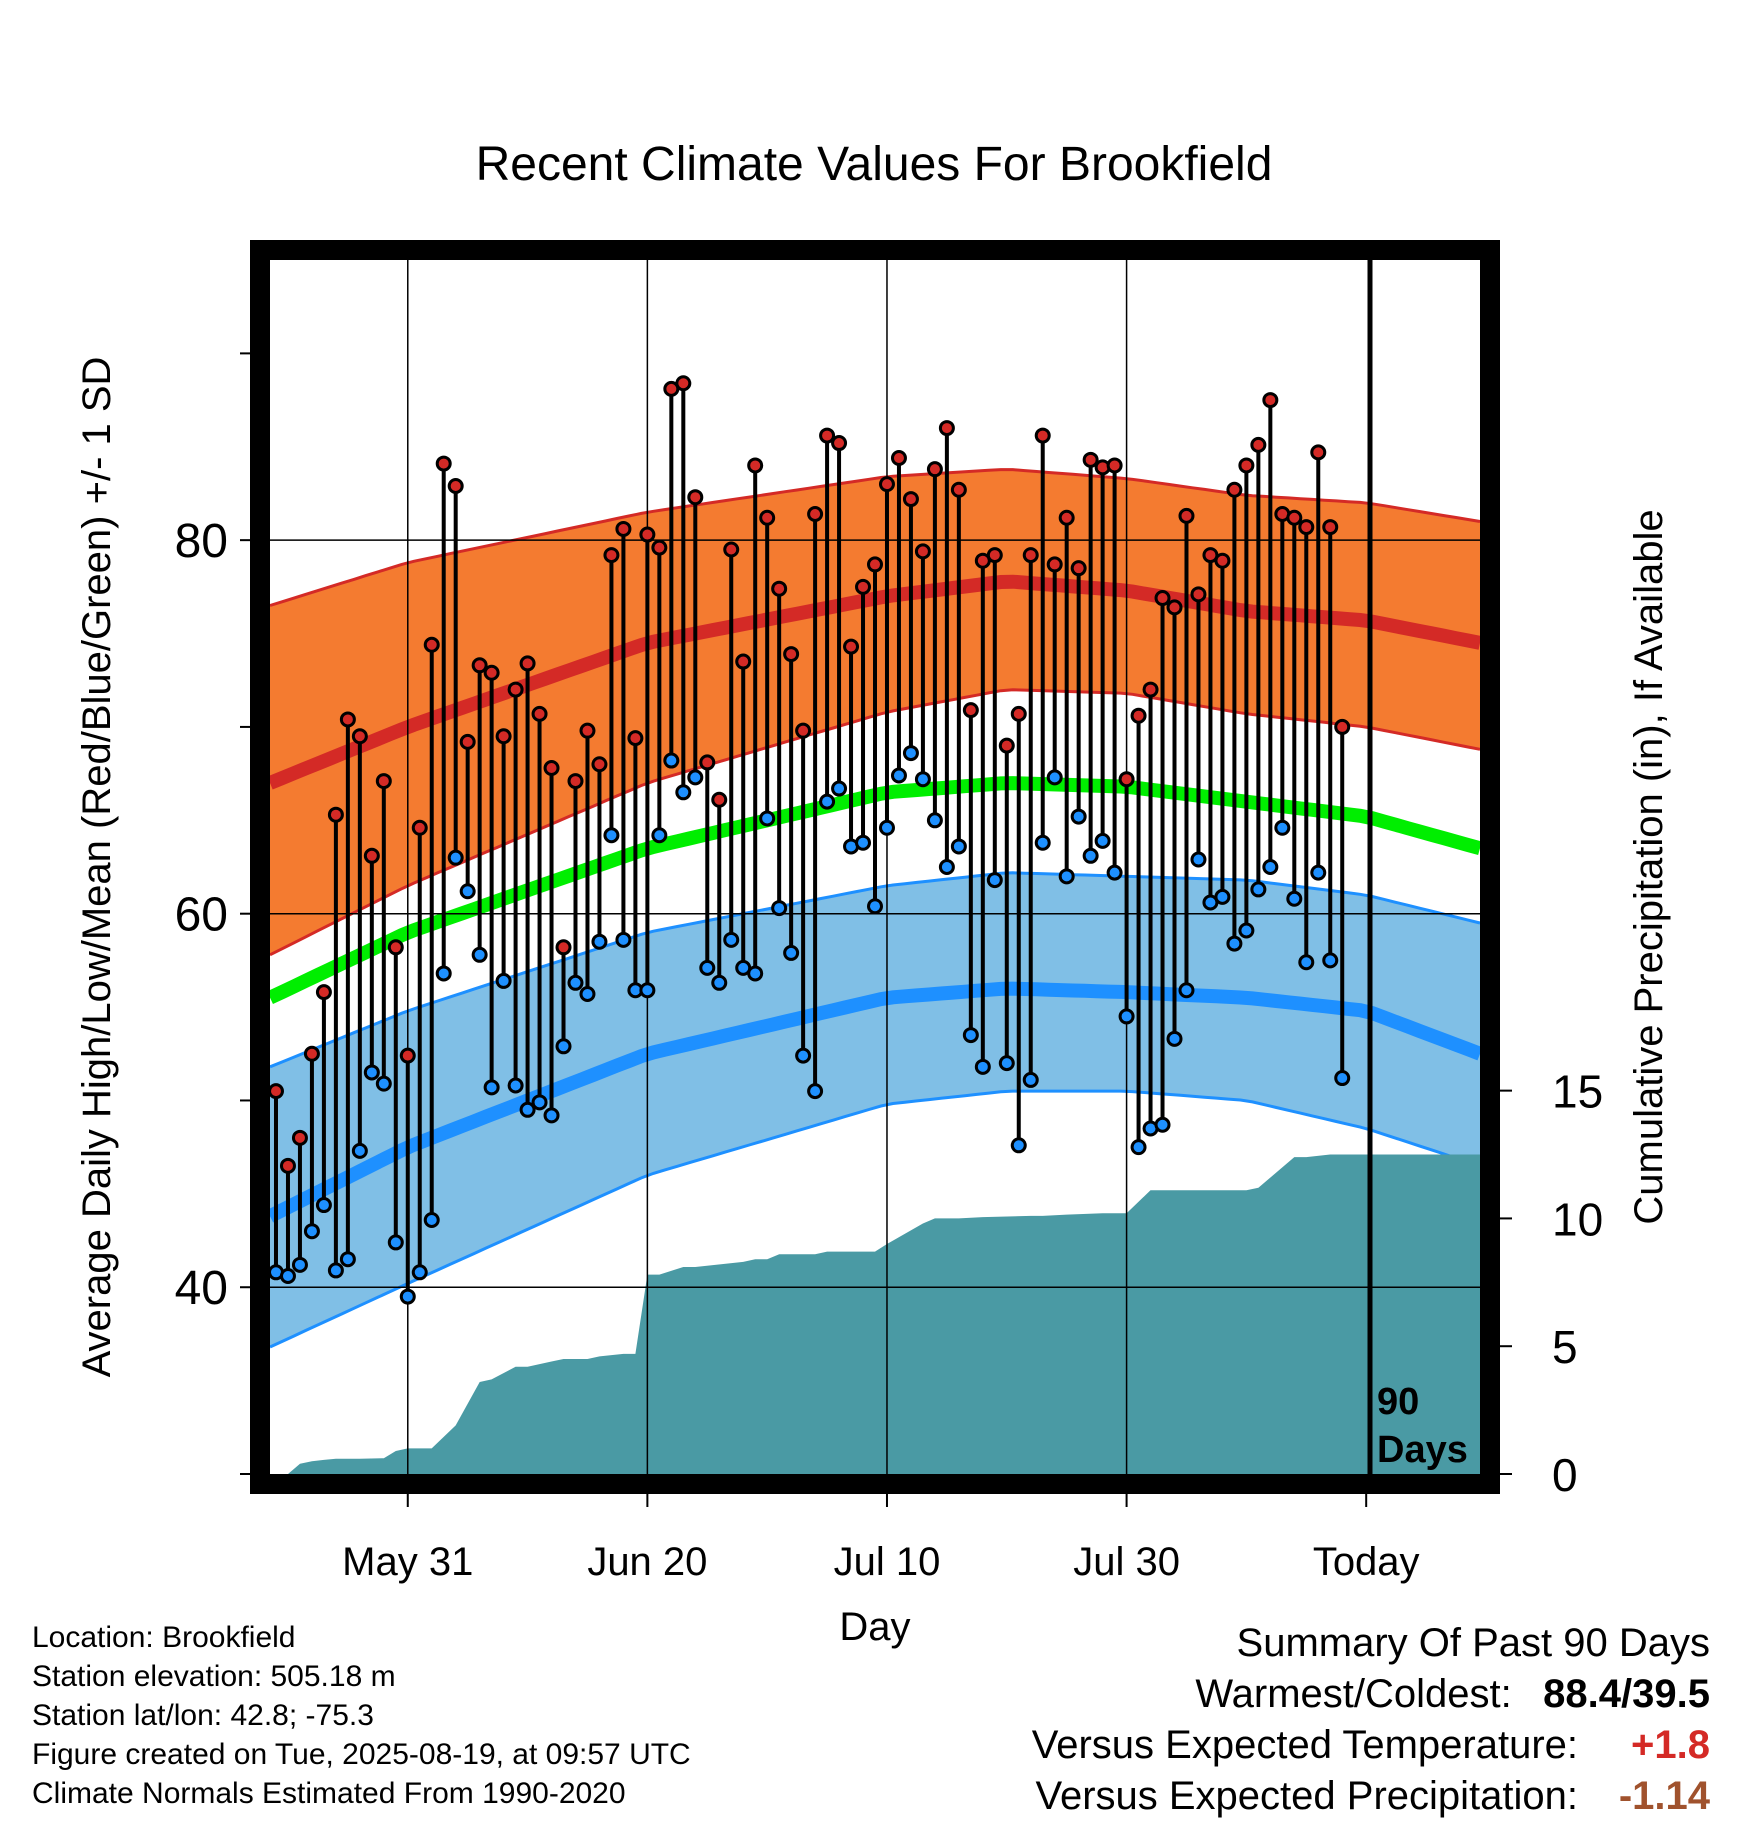 The height and width of the screenshot is (1828, 1748). I want to click on info-location: Location: Brookfield, so click(164, 1637).